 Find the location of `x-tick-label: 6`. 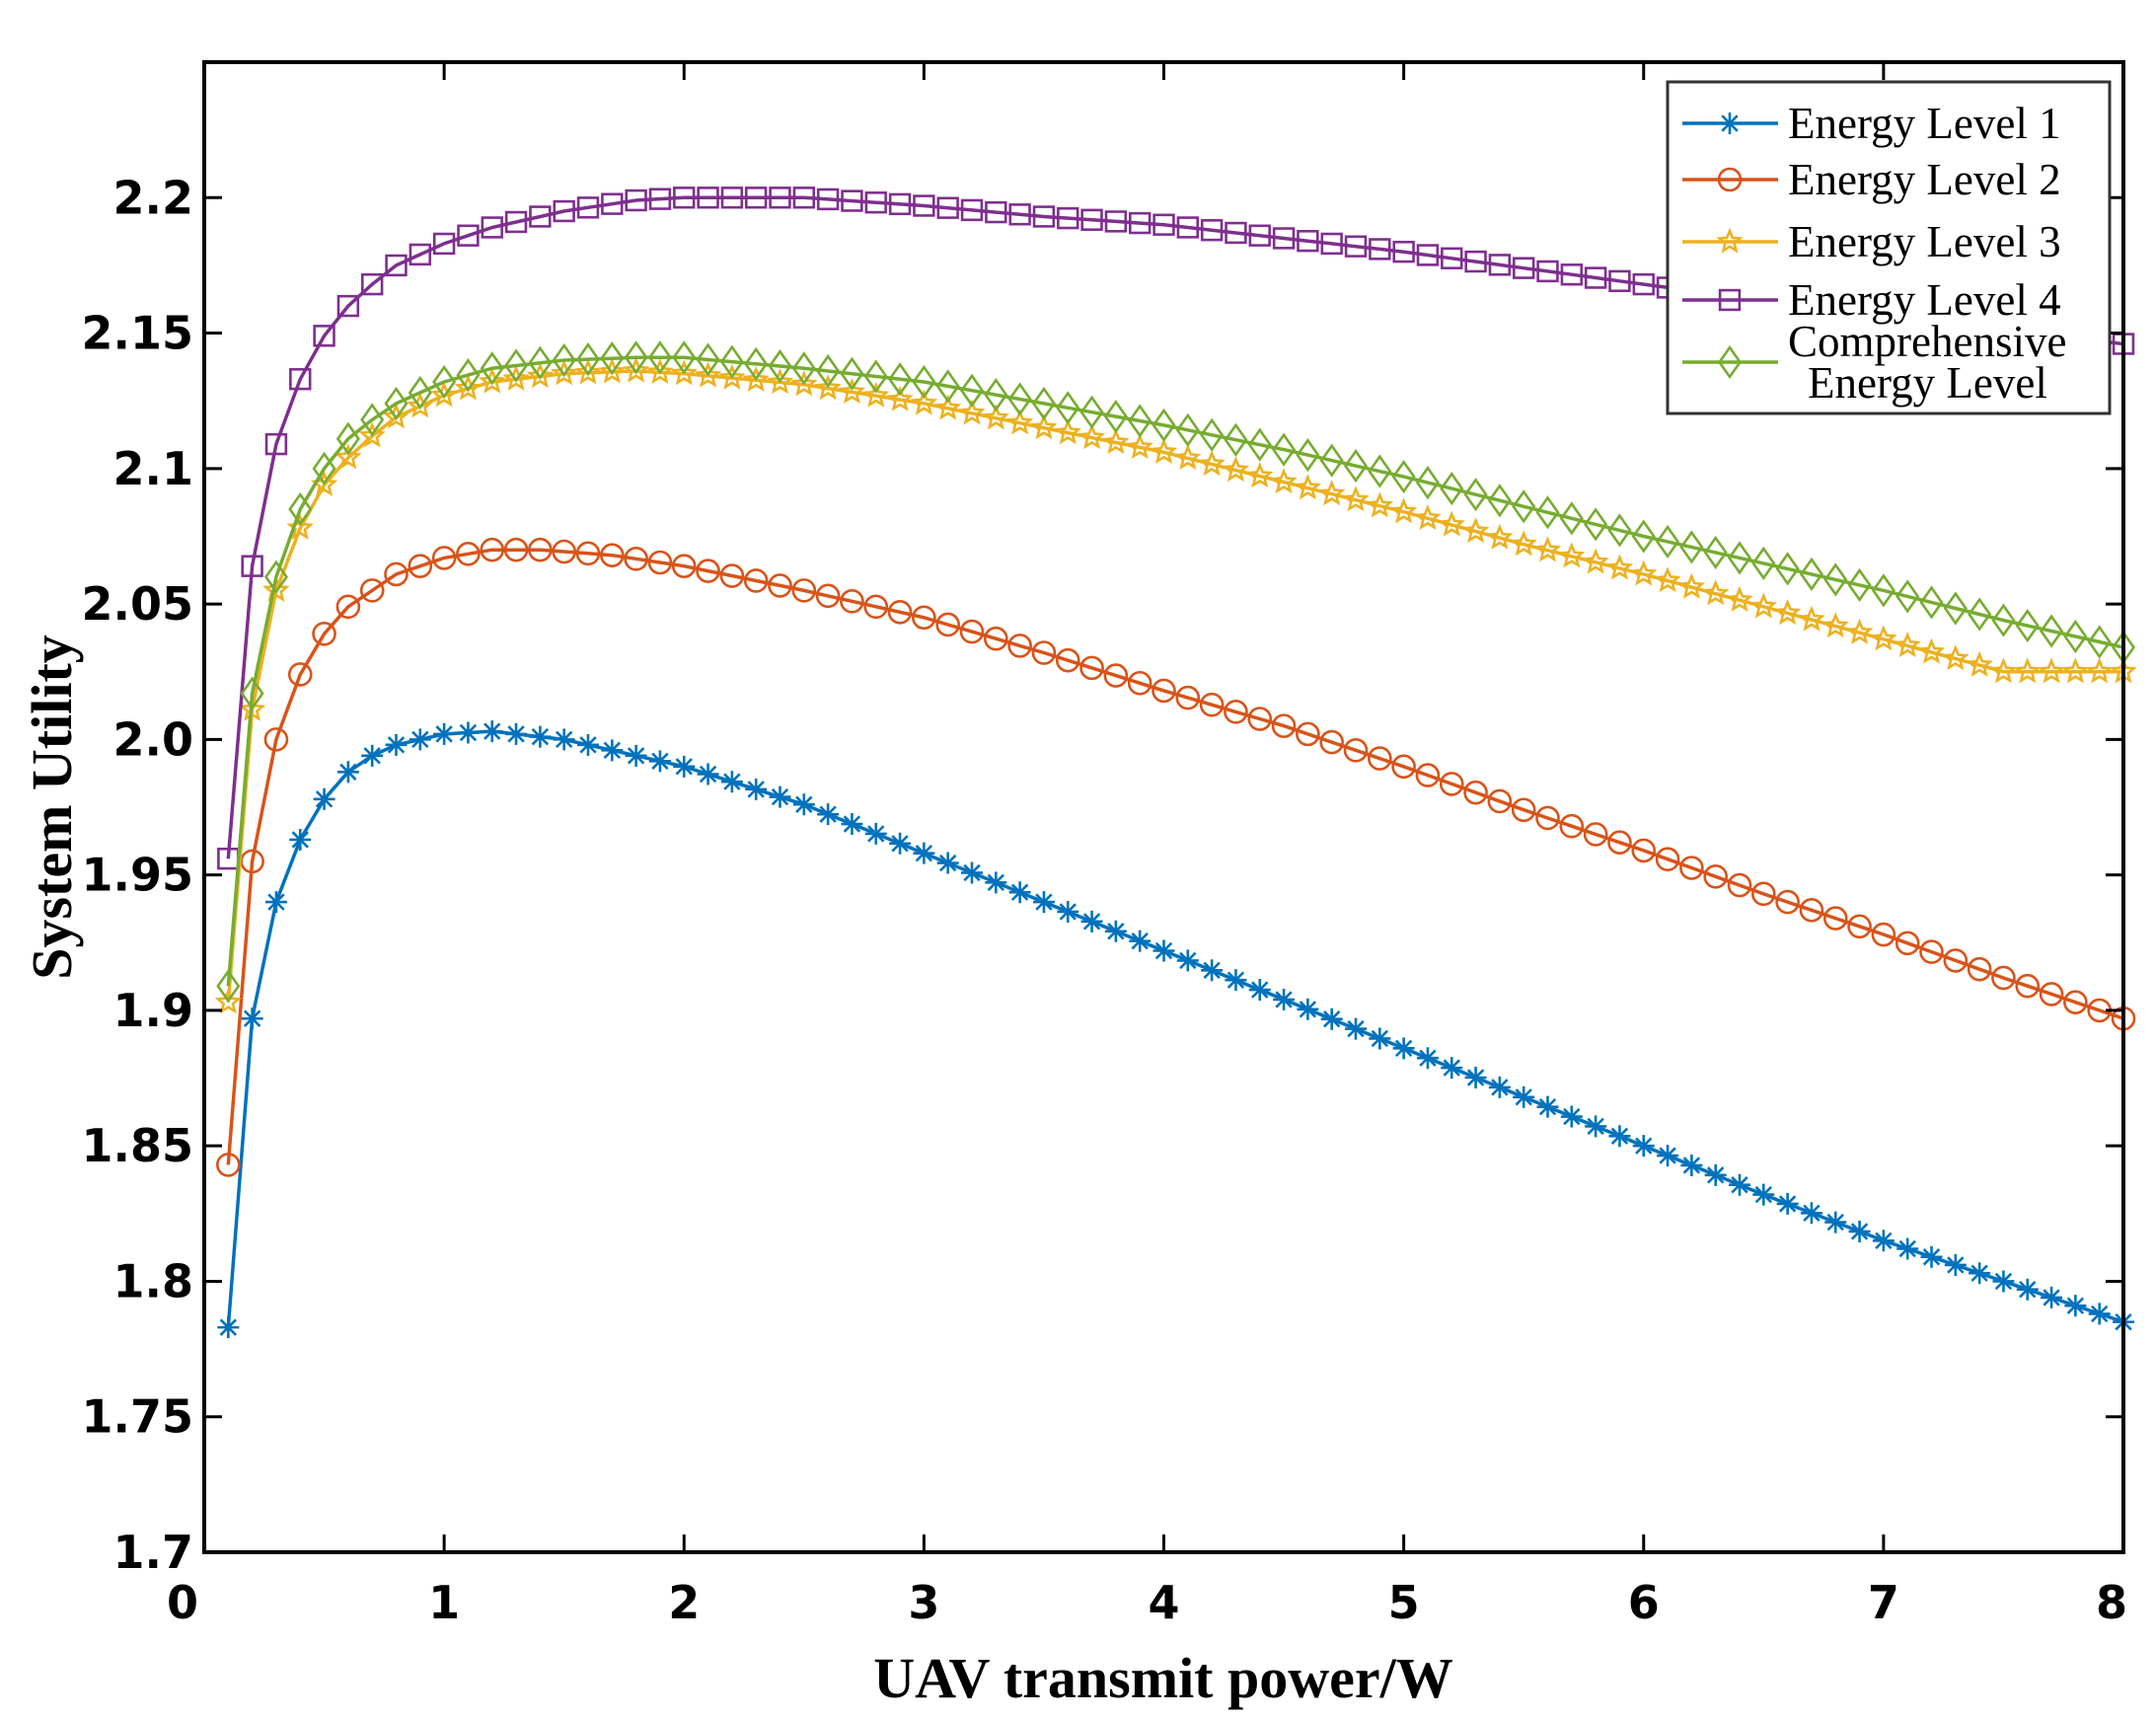

x-tick-label: 6 is located at coordinates (1644, 1603).